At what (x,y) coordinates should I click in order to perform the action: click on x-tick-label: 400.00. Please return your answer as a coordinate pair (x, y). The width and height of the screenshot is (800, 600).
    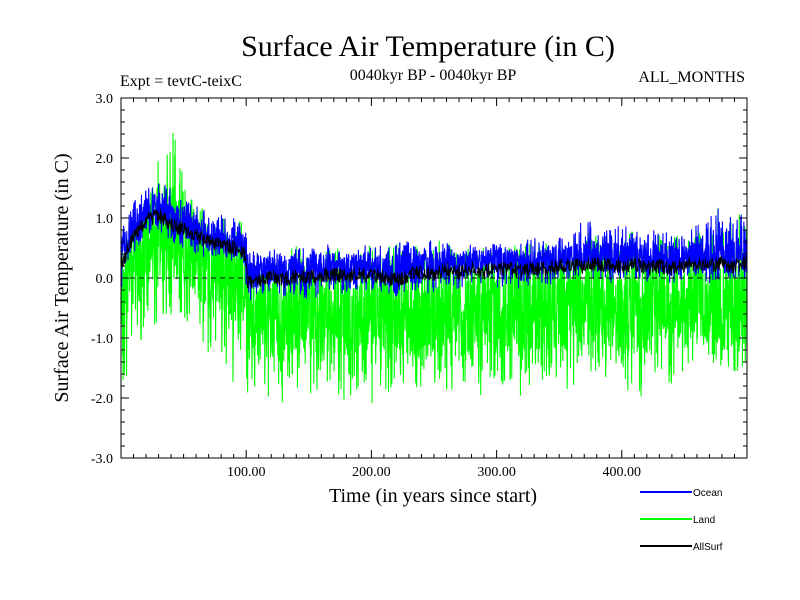
    Looking at the image, I should click on (622, 472).